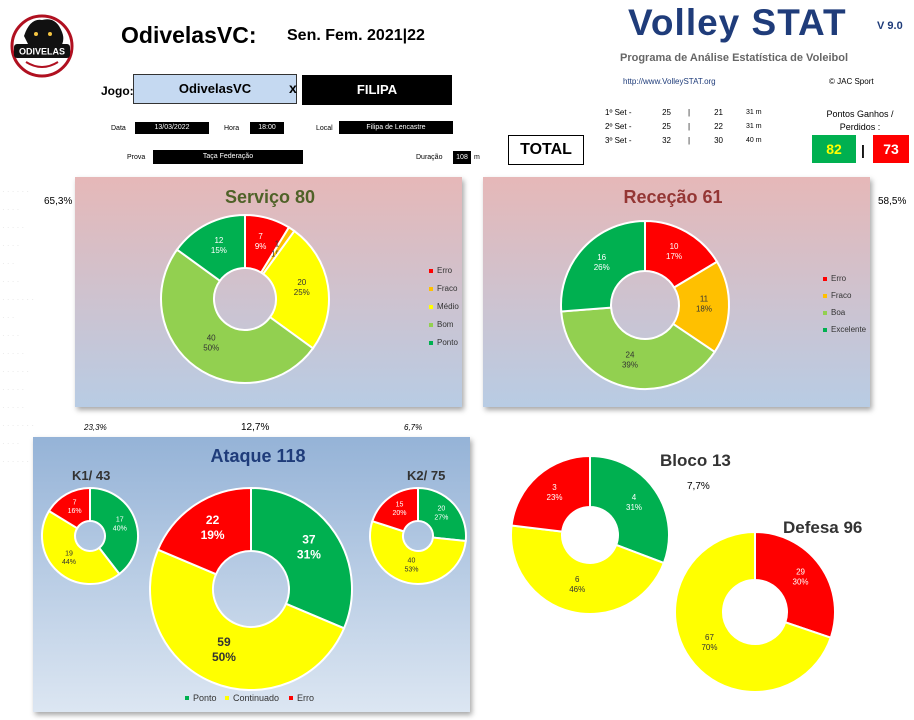  What do you see at coordinates (429, 157) in the screenshot?
I see `duracao-label: Duração` at bounding box center [429, 157].